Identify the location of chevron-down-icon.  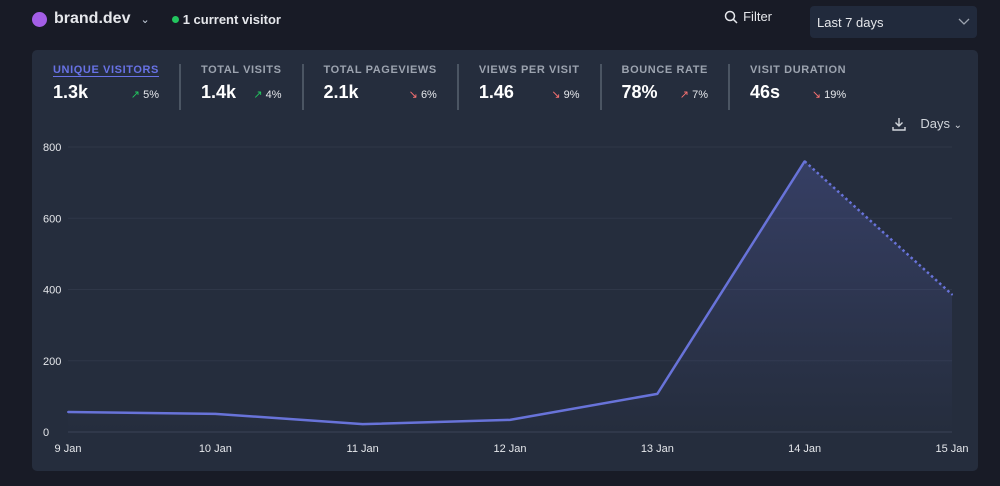
(964, 21).